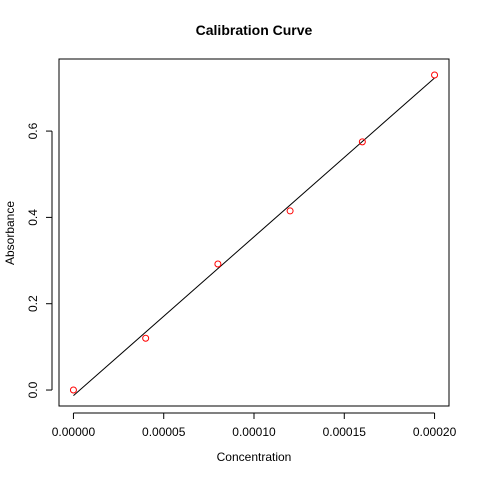  Describe the element at coordinates (33, 130) in the screenshot. I see `y-tick-label: 0.6` at that location.